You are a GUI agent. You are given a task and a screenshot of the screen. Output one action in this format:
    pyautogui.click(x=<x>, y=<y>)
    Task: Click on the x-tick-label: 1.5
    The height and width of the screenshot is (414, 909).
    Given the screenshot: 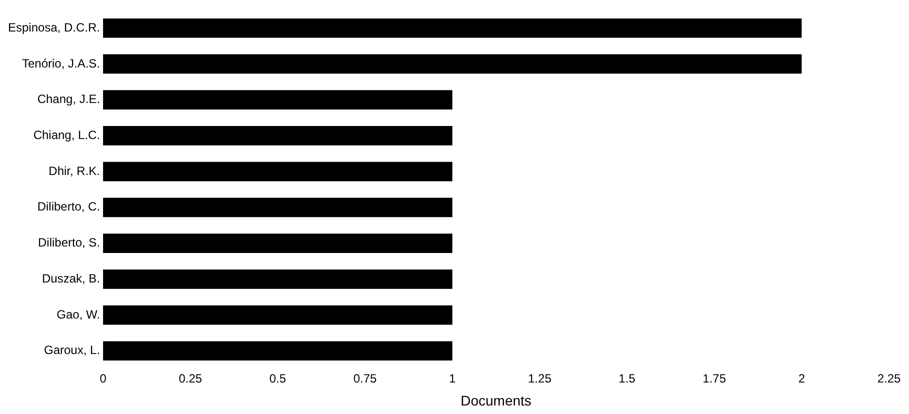 What is the action you would take?
    pyautogui.click(x=627, y=378)
    